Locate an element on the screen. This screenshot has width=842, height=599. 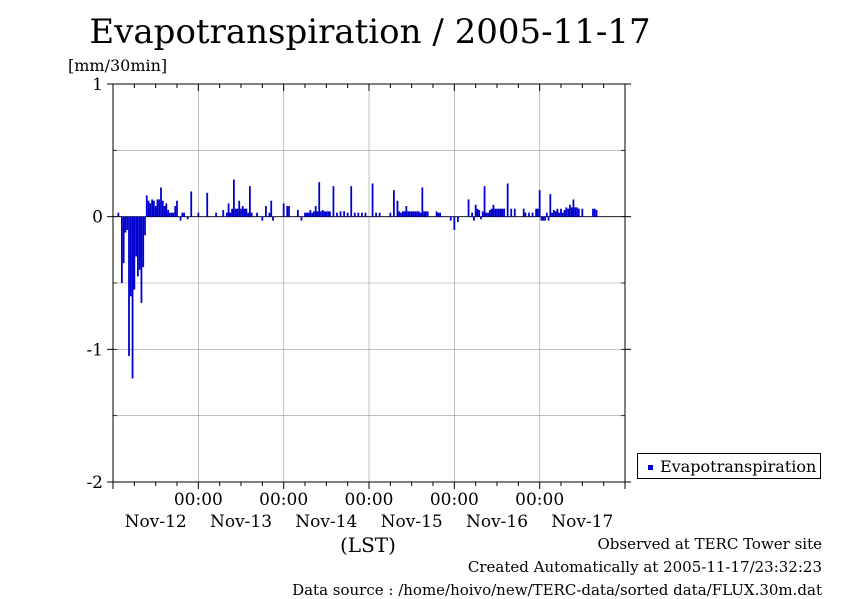
x-tick-label-date: Nov-16 is located at coordinates (497, 522).